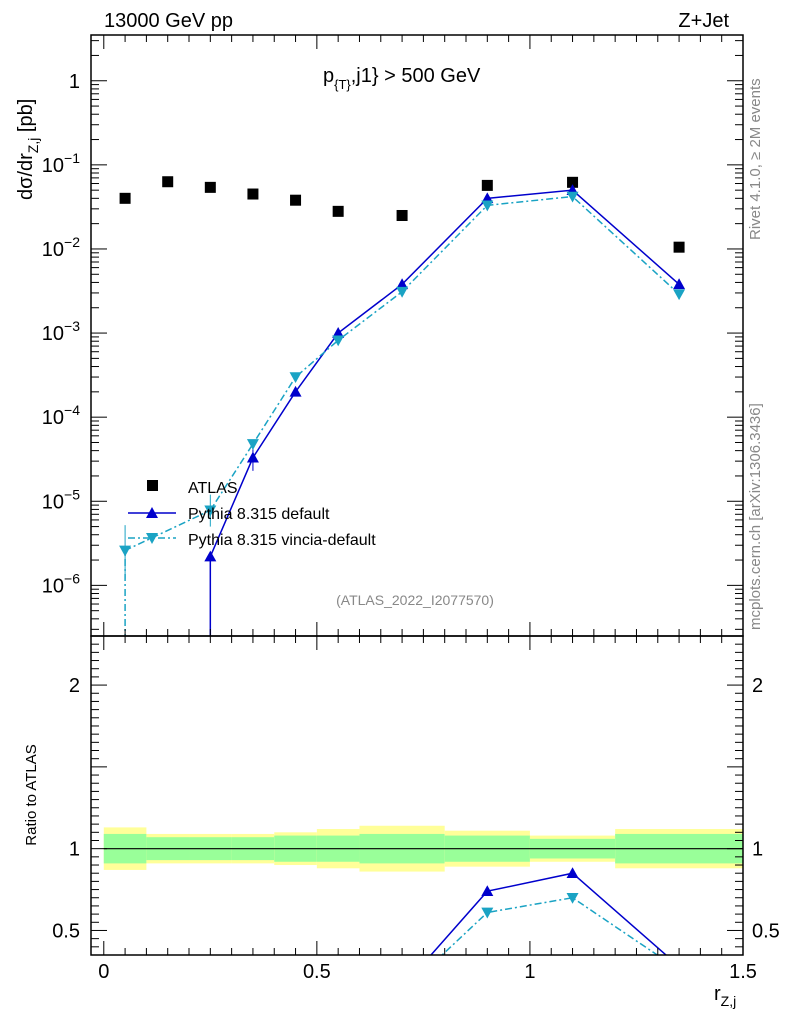  What do you see at coordinates (74, 850) in the screenshot?
I see `ratio-y-tick-label-left-1: 1` at bounding box center [74, 850].